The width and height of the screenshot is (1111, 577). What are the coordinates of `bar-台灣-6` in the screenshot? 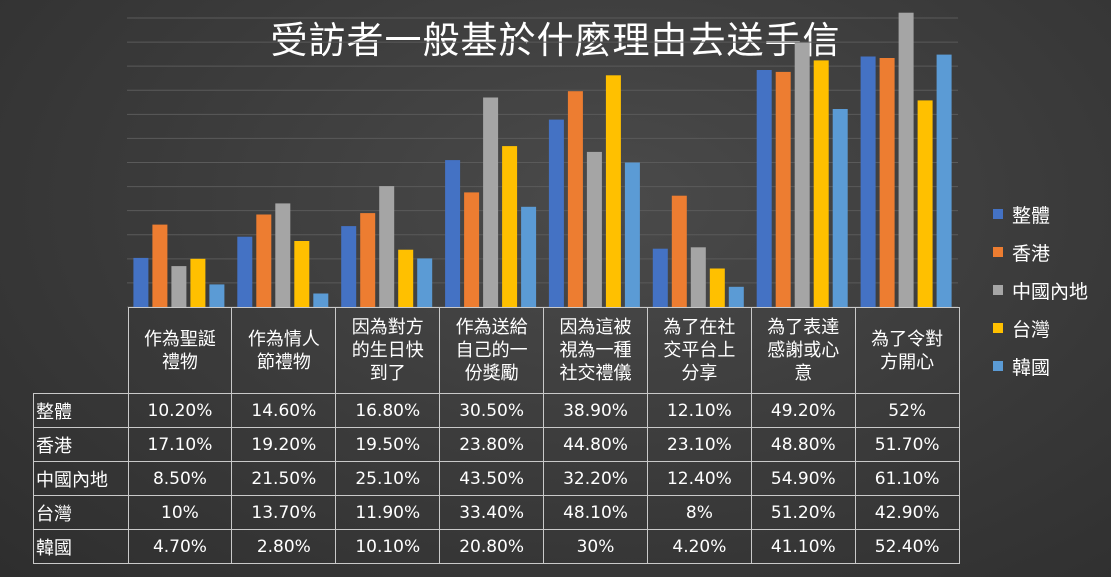 It's located at (821, 184).